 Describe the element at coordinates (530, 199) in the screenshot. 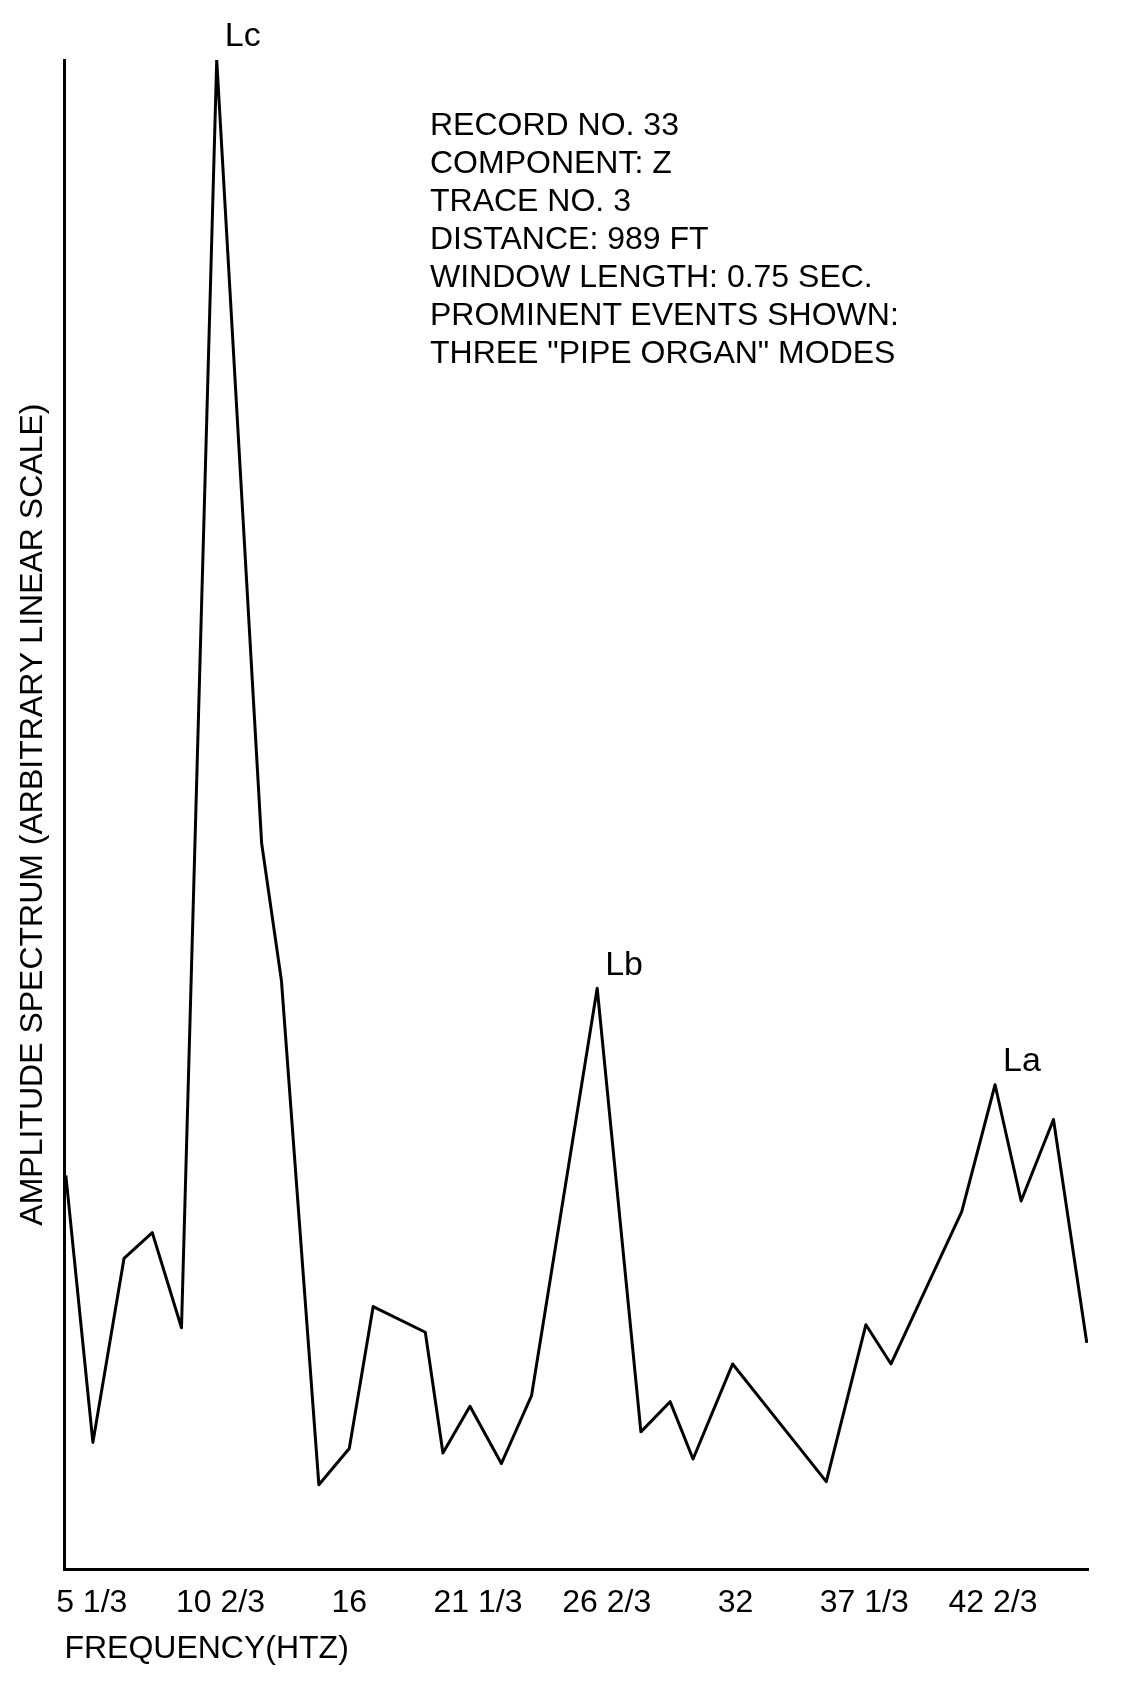

I see `annotation: TRACE NO. 3` at that location.